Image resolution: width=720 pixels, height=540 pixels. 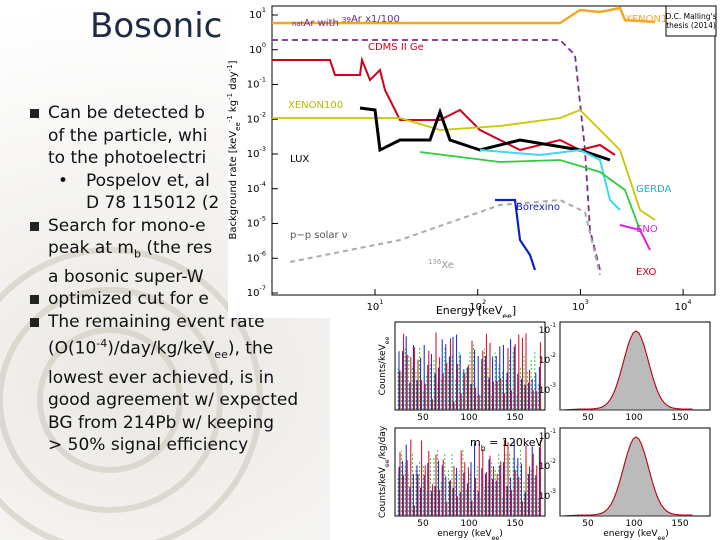 What do you see at coordinates (654, 189) in the screenshot?
I see `curve-label: GERDA` at bounding box center [654, 189].